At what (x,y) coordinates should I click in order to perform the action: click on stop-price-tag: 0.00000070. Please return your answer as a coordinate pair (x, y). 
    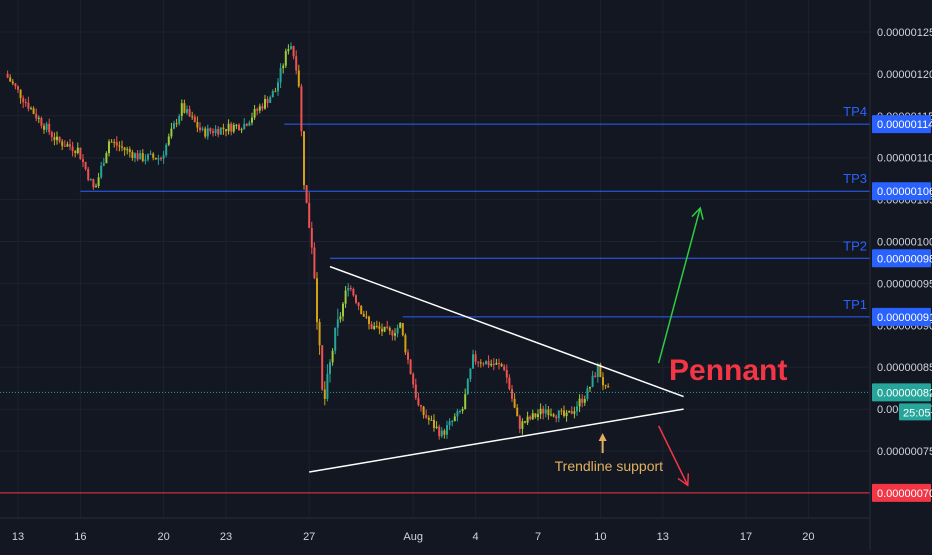
    Looking at the image, I should click on (904, 494).